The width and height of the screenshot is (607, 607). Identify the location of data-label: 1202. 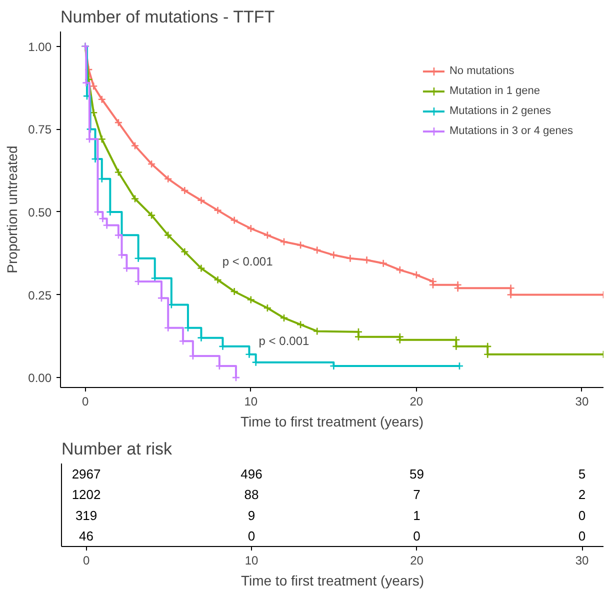
(86, 494).